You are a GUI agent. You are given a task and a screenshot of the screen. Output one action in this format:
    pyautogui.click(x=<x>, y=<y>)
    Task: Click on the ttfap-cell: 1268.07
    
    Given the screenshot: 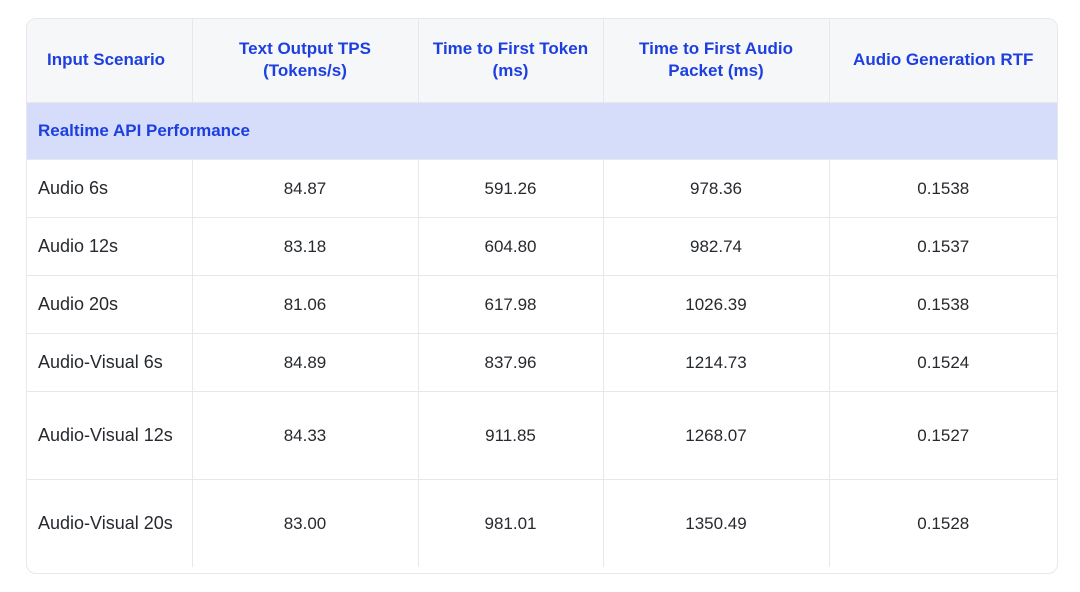 What is the action you would take?
    pyautogui.click(x=716, y=435)
    